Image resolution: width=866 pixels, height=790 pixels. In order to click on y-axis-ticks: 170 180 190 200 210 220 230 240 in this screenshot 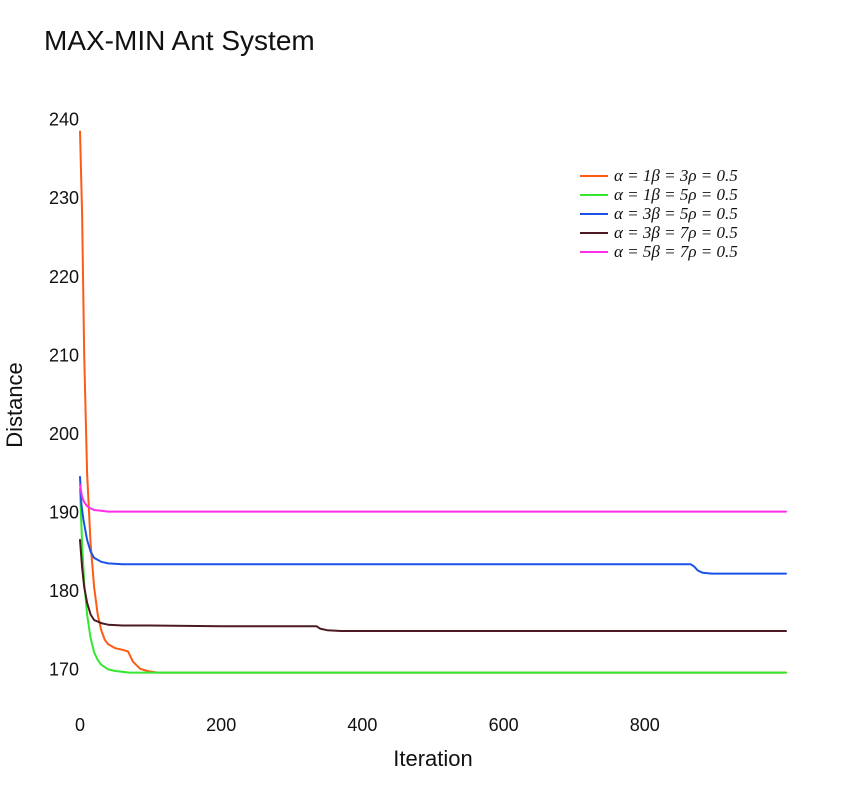, I will do `click(64, 395)`.